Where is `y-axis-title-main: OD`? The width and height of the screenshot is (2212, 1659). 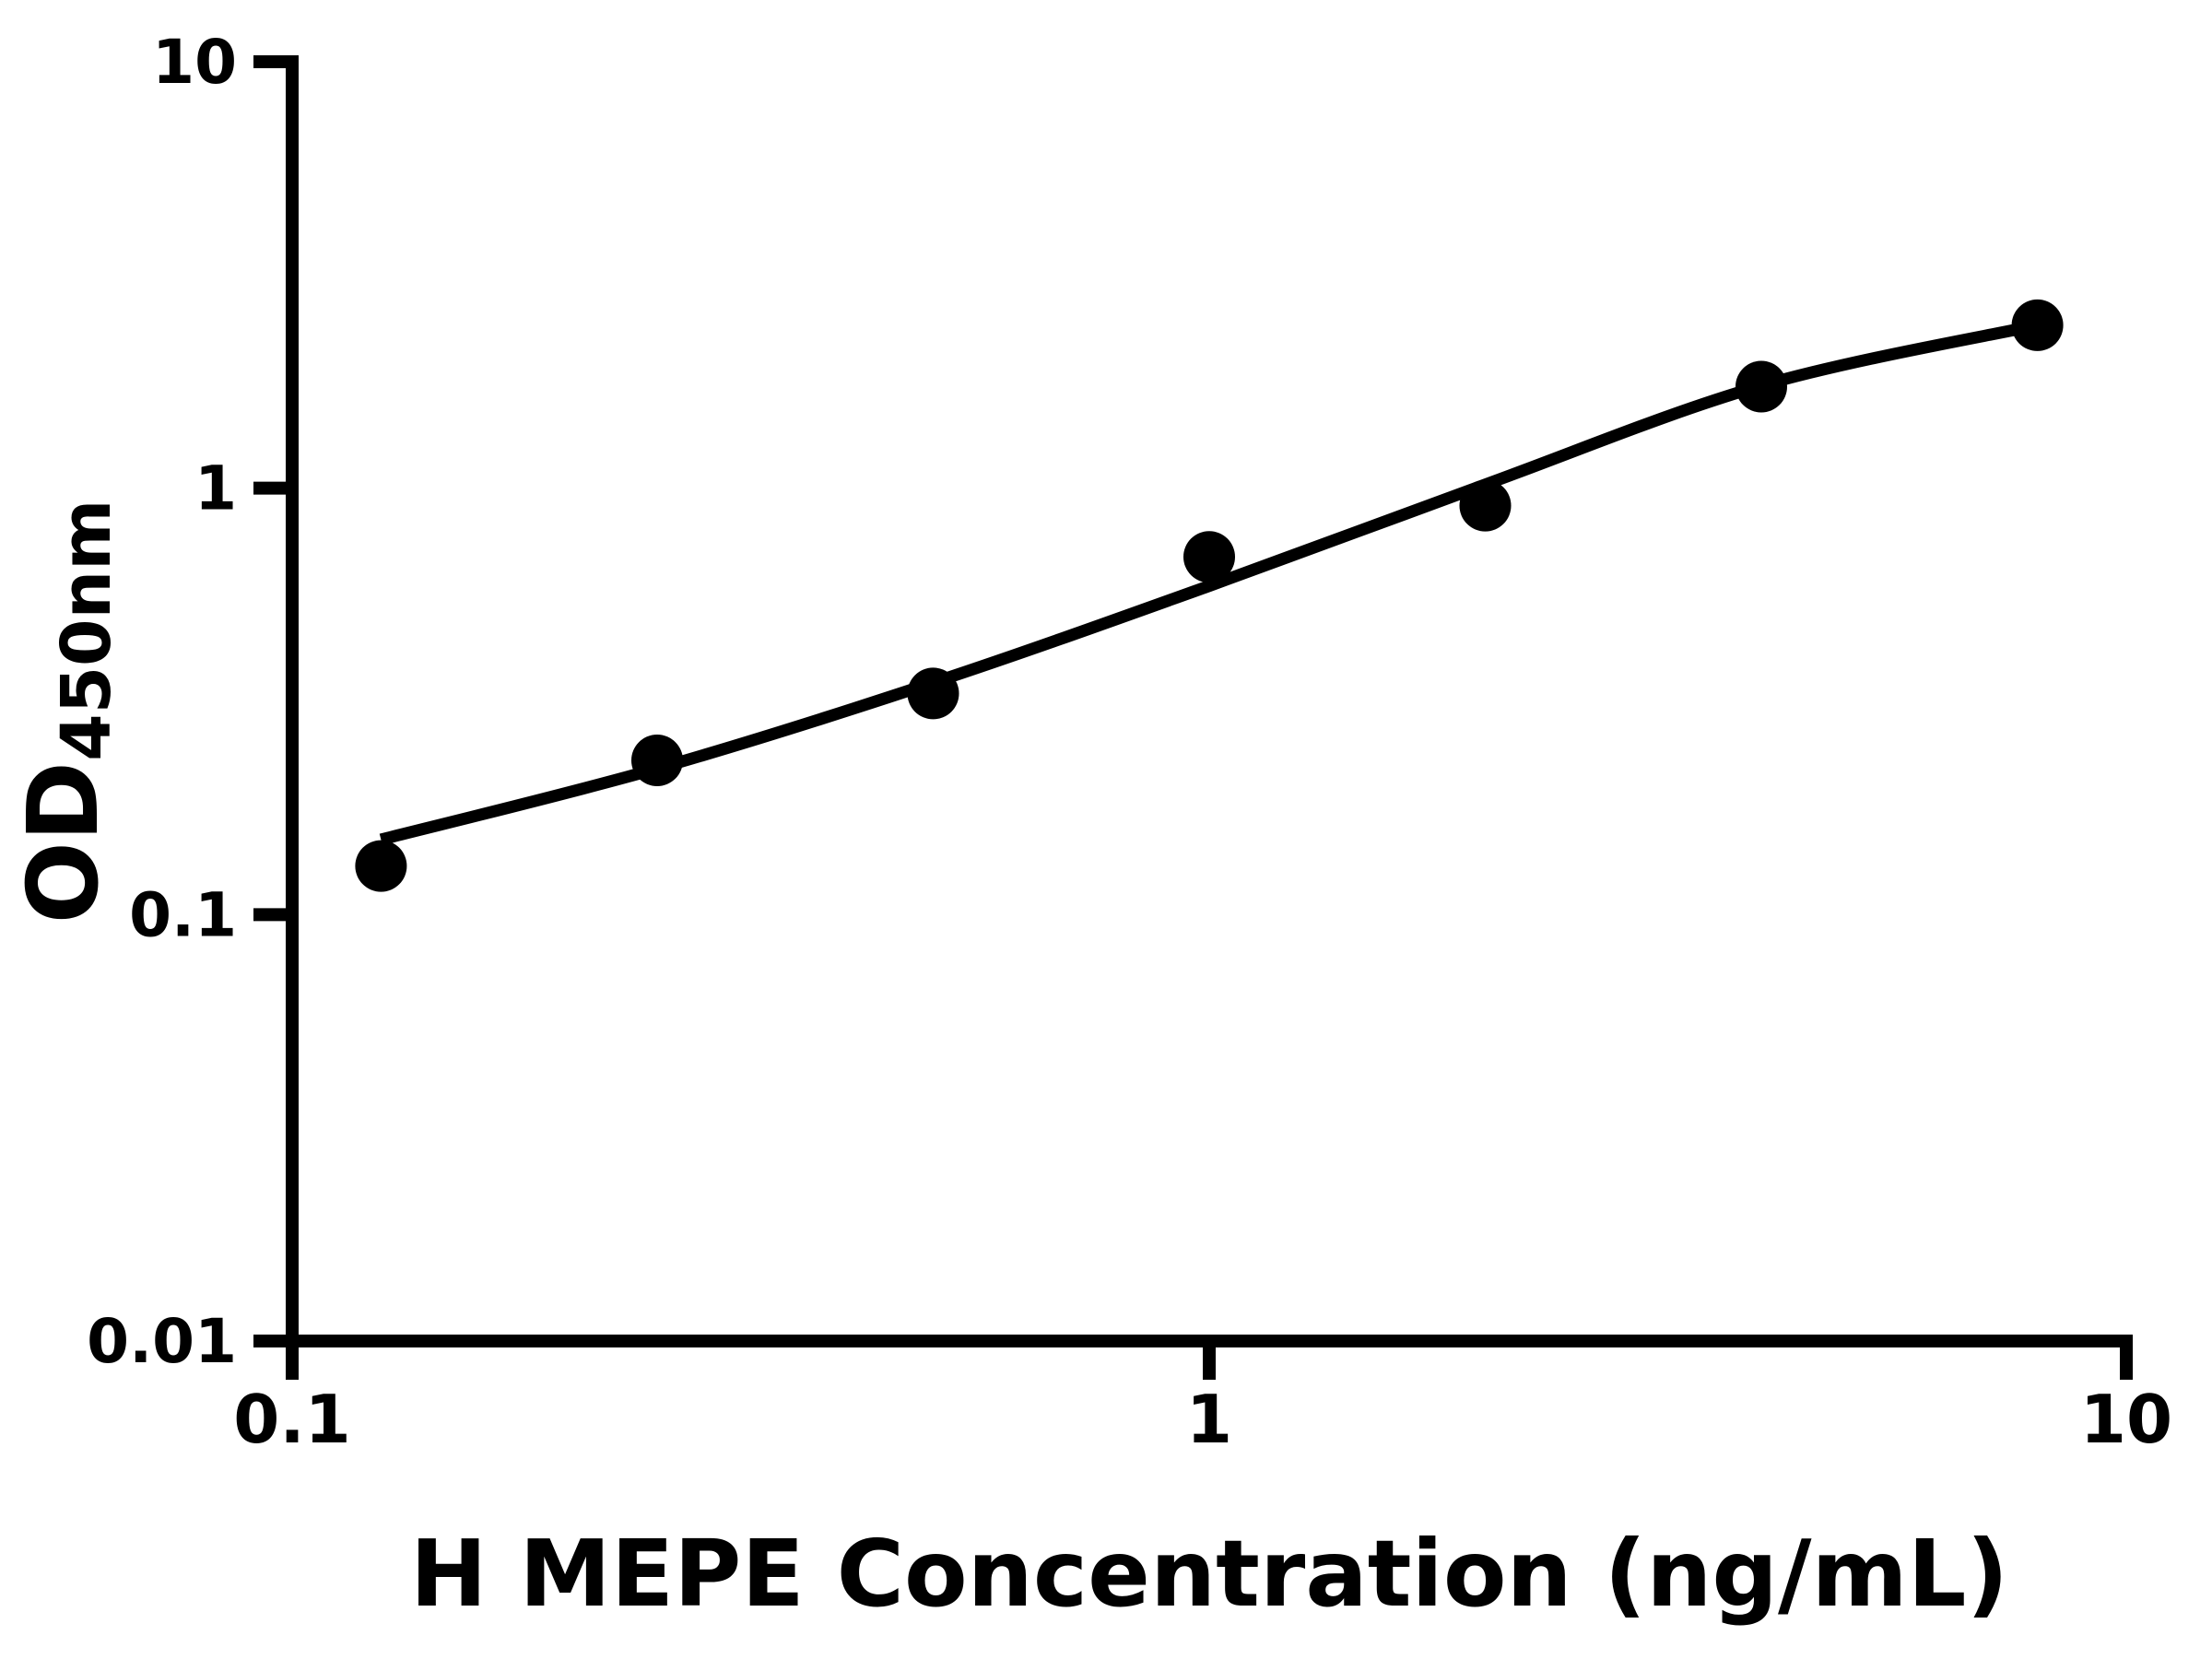 y-axis-title-main: OD is located at coordinates (63, 842).